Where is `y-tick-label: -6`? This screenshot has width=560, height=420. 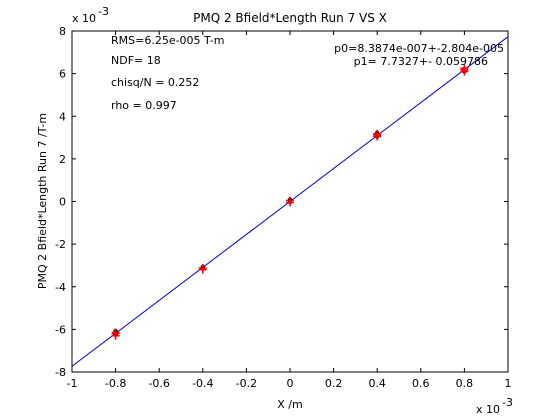 y-tick-label: -6 is located at coordinates (60, 329).